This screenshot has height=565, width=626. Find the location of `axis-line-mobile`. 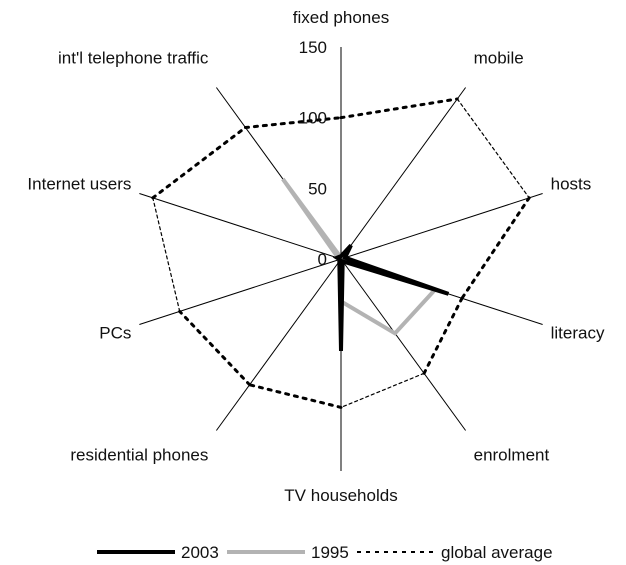

axis-line-mobile is located at coordinates (403, 173).